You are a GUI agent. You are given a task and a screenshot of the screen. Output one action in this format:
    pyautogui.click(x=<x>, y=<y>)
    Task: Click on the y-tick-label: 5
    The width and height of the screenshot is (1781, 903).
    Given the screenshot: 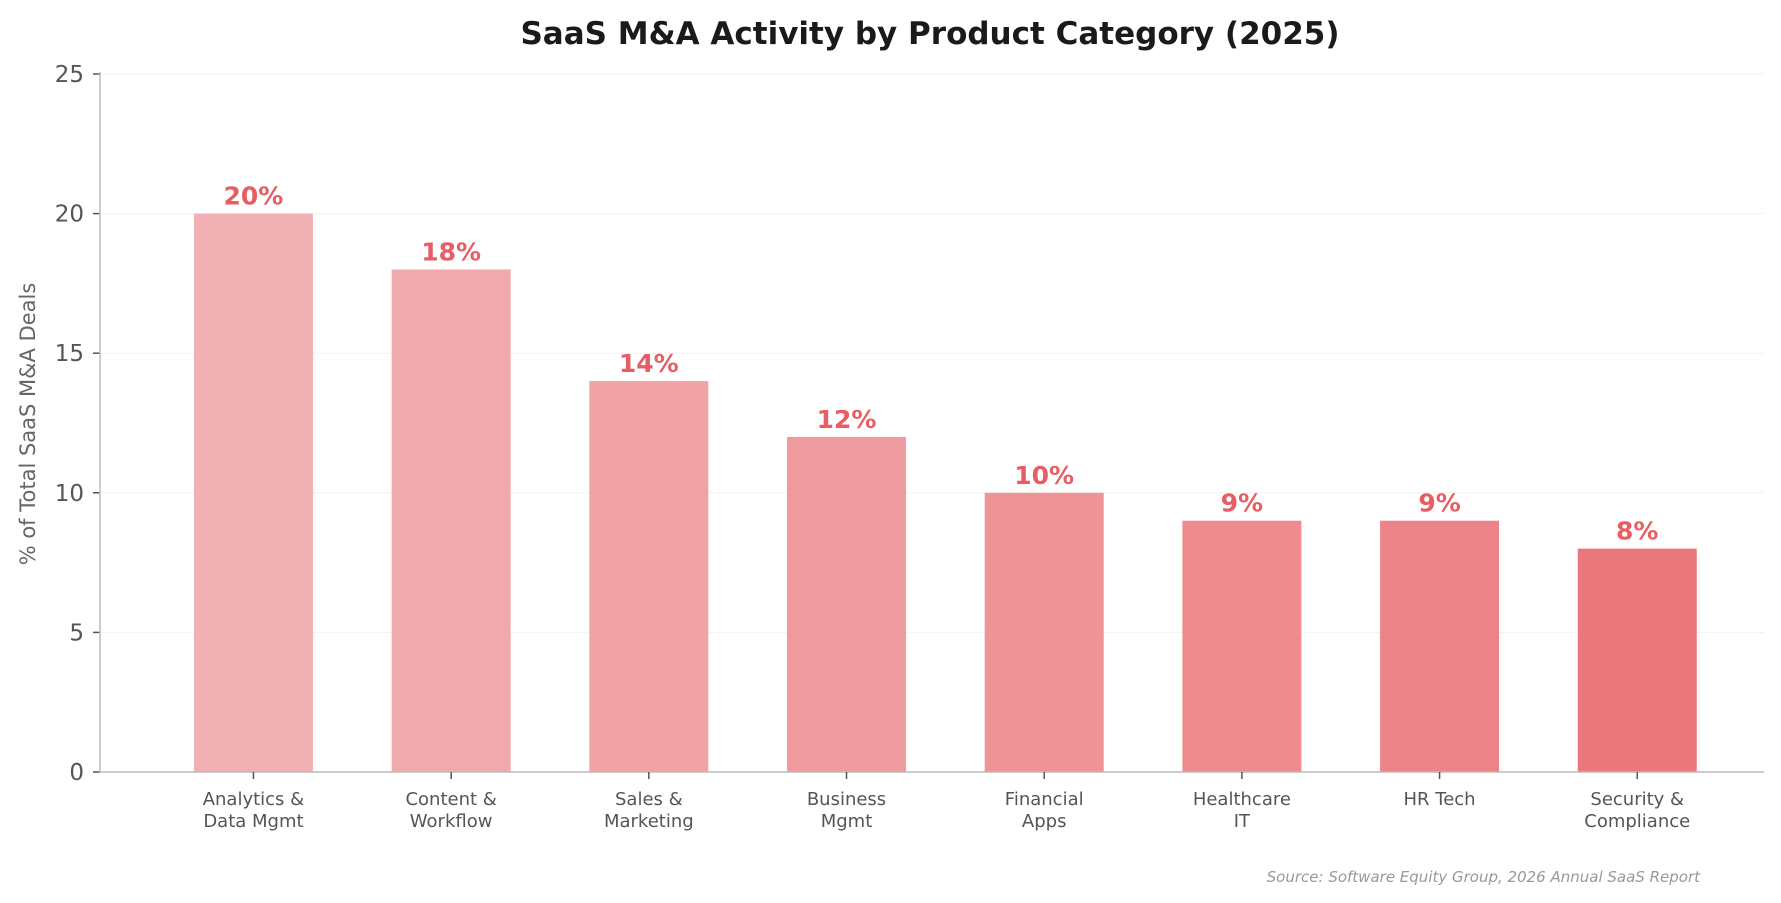 What is the action you would take?
    pyautogui.click(x=76, y=633)
    